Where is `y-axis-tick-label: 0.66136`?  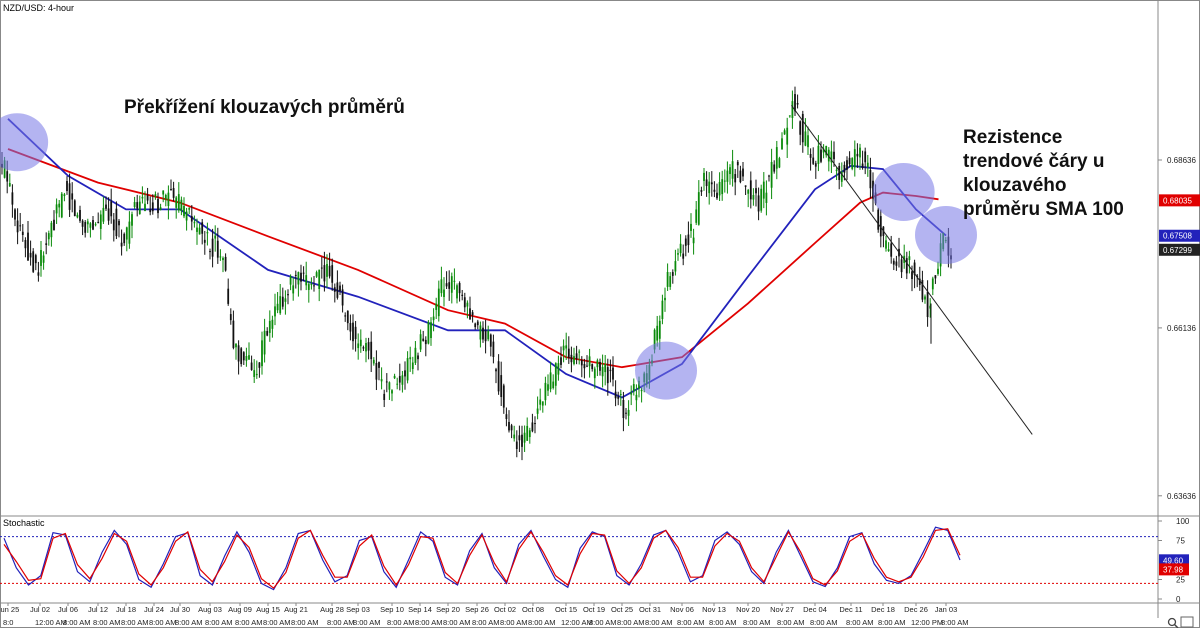 y-axis-tick-label: 0.66136 is located at coordinates (1181, 328).